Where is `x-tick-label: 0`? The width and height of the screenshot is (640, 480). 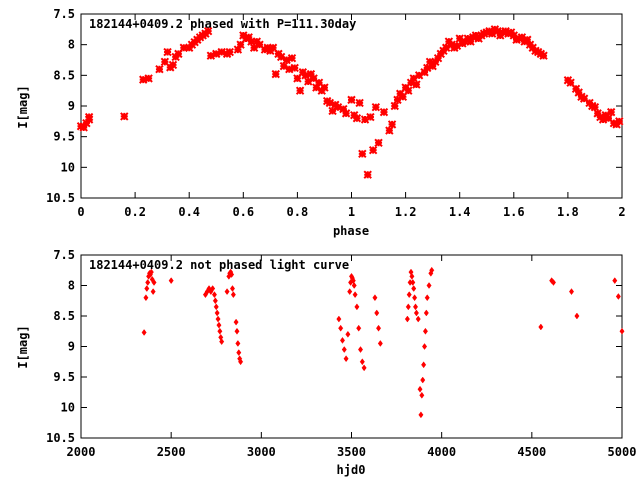
x-tick-label: 0 is located at coordinates (80, 212).